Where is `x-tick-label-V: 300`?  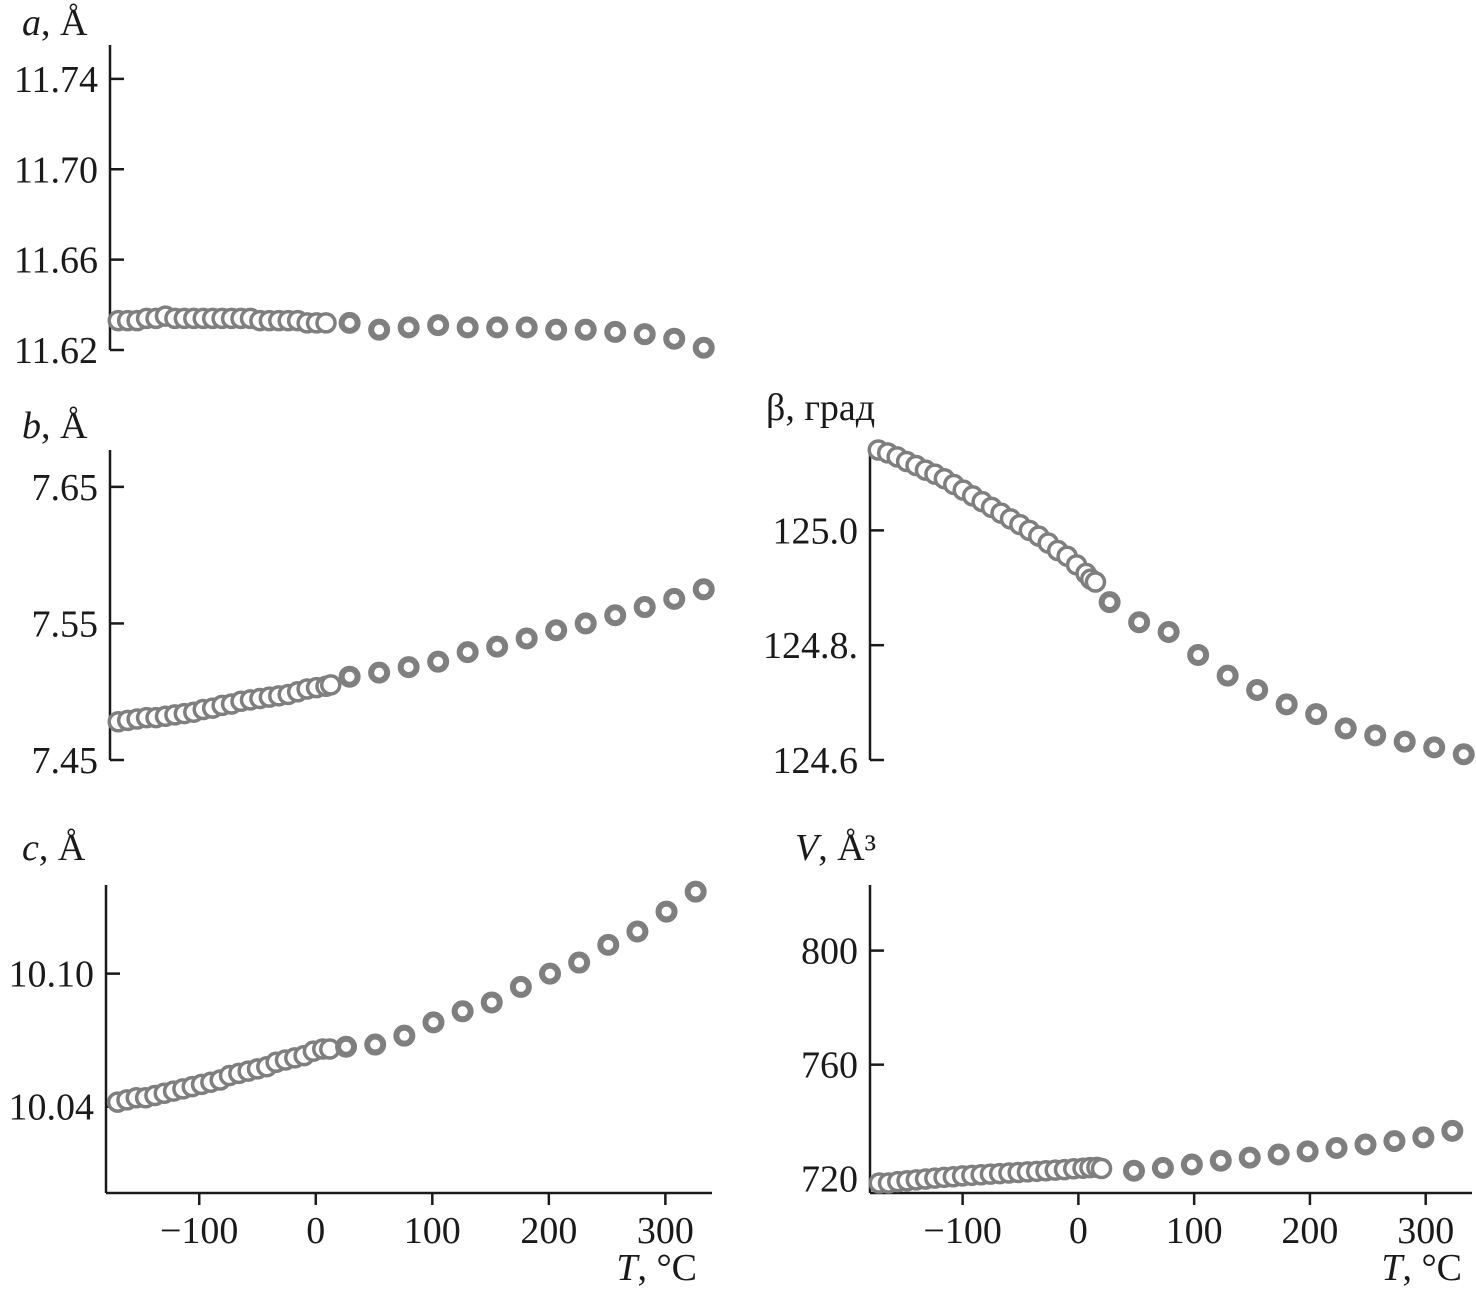 x-tick-label-V: 300 is located at coordinates (1425, 1231).